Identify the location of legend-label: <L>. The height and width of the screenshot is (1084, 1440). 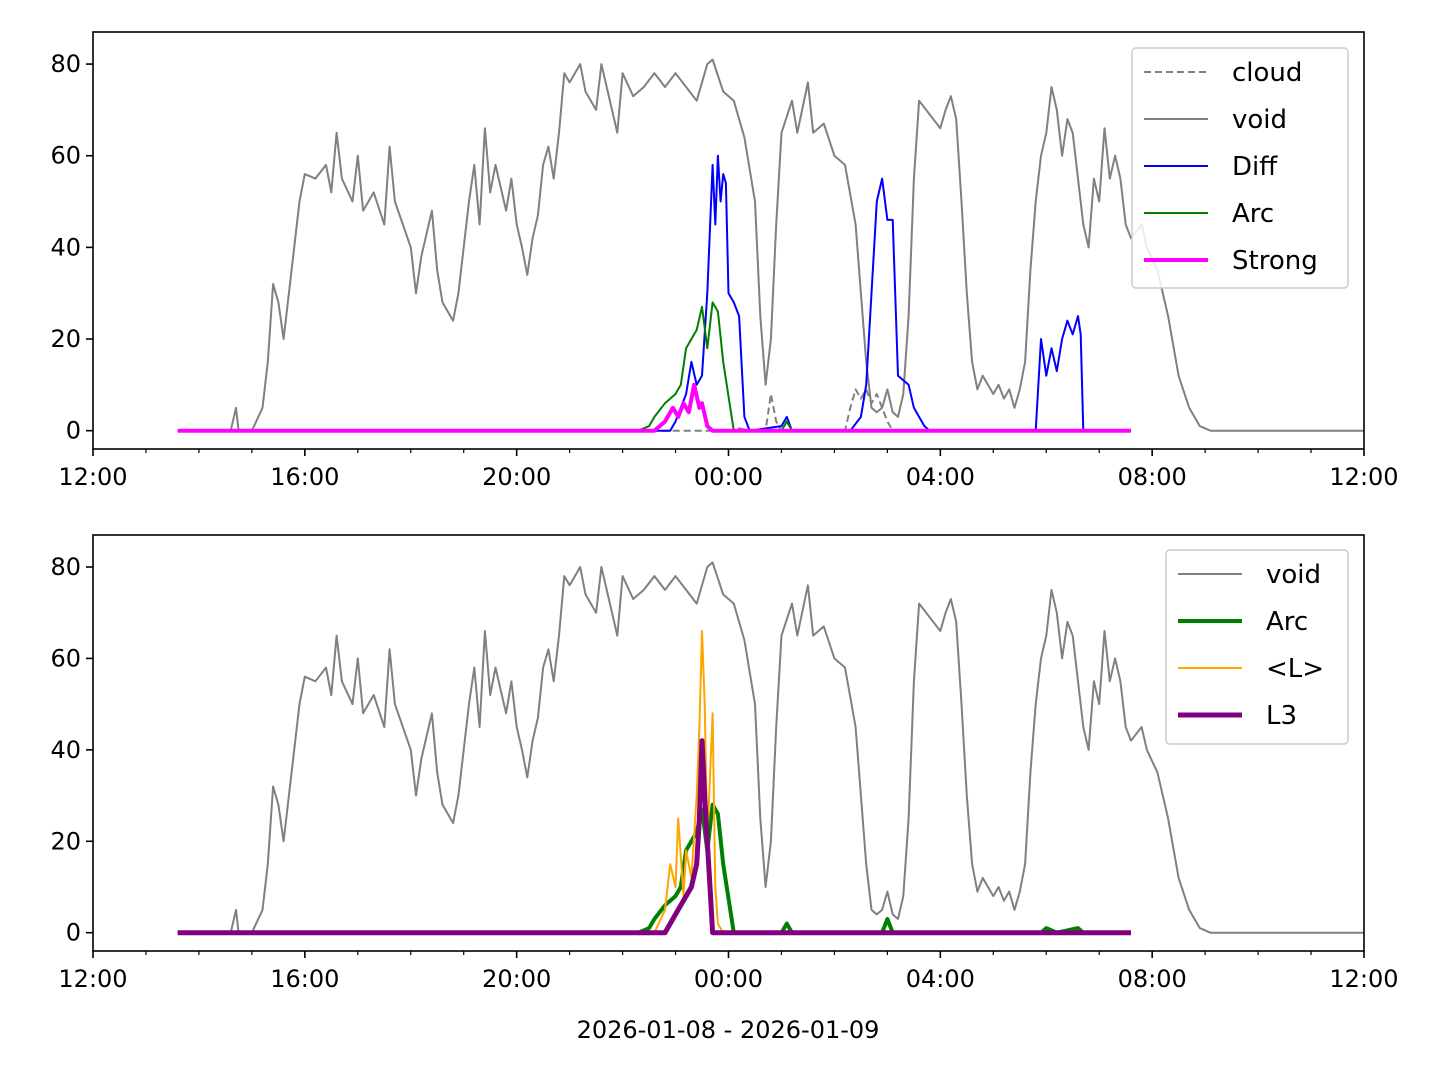
(1295, 669).